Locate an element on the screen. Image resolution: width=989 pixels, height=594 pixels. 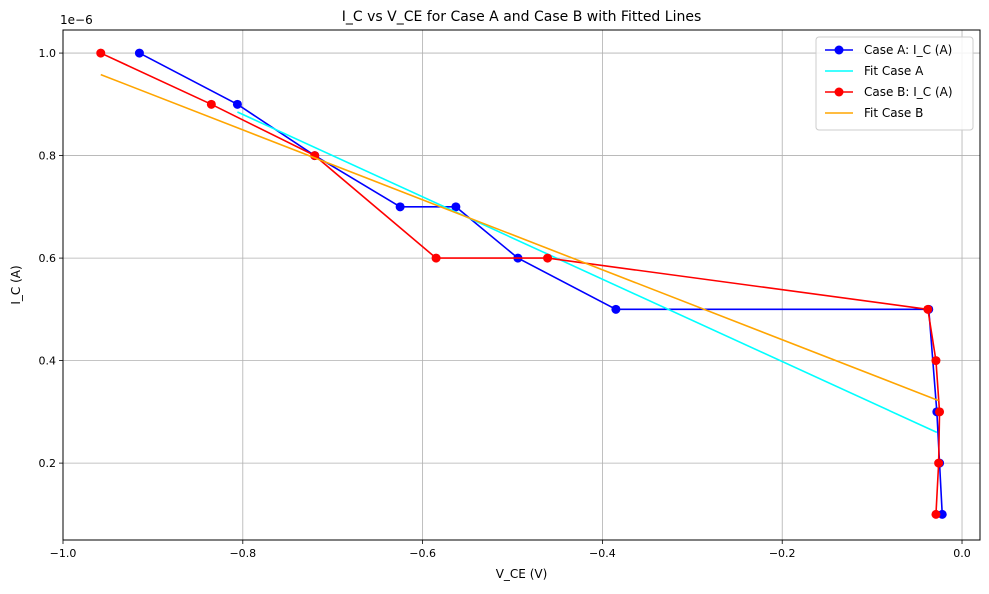
legend-label: Case B: I_C (A) is located at coordinates (908, 92).